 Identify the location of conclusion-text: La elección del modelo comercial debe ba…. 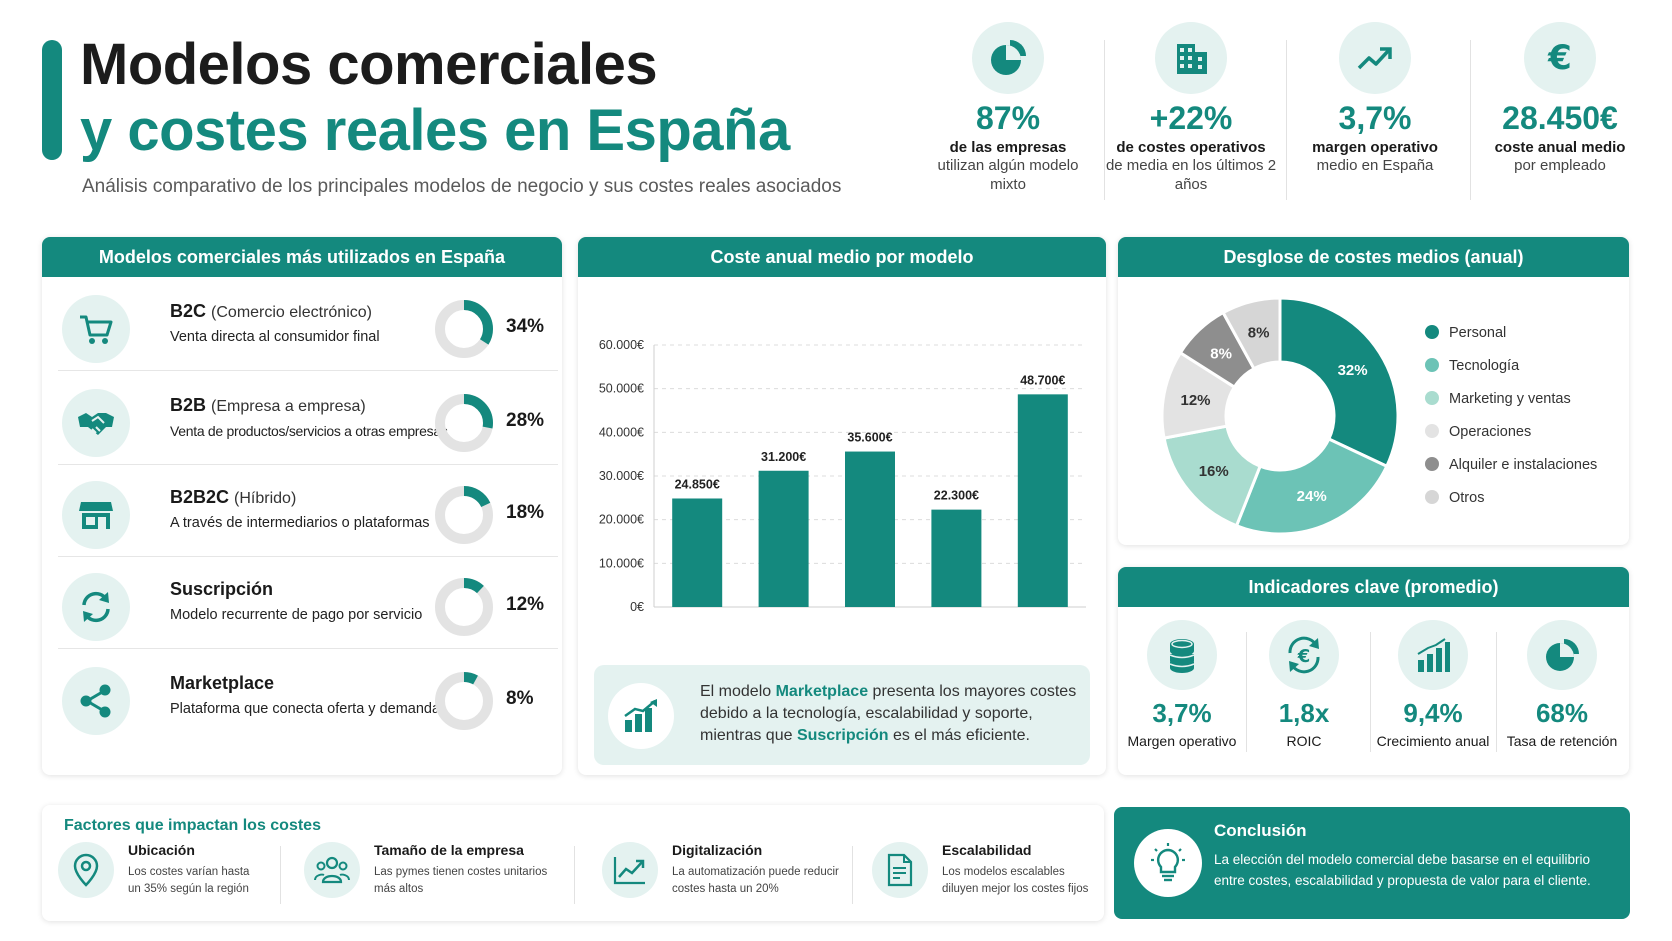
(1402, 870).